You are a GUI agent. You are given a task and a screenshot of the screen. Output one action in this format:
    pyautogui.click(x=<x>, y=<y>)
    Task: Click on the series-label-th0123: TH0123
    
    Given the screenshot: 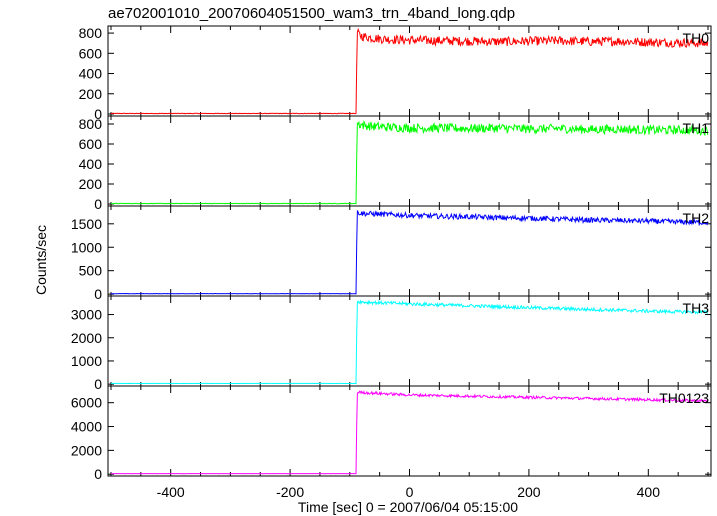 What is the action you would take?
    pyautogui.click(x=684, y=398)
    